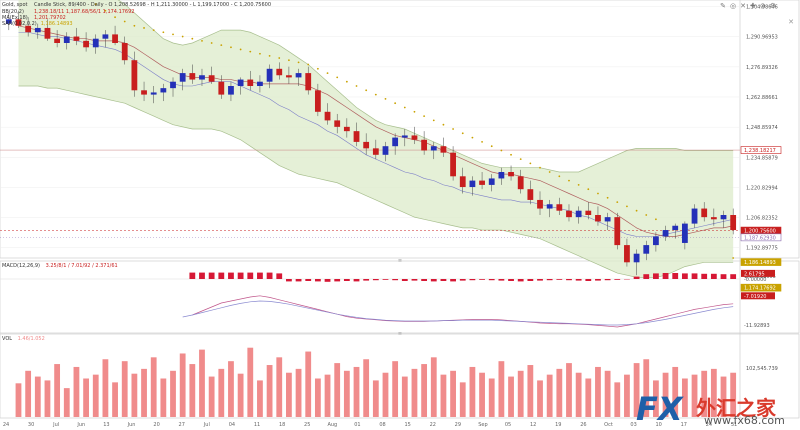  I want to click on volume-value: 1.46/1.052, so click(31, 339).